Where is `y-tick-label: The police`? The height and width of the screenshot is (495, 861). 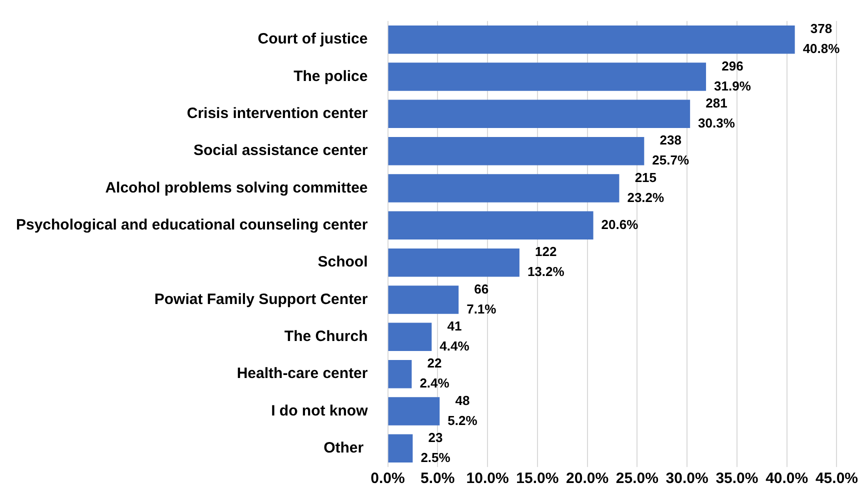
y-tick-label: The police is located at coordinates (331, 76).